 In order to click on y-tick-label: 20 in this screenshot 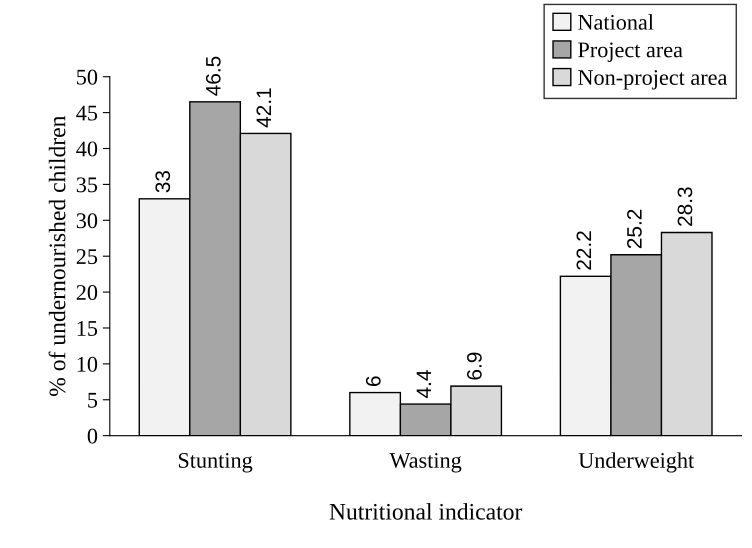, I will do `click(87, 292)`.